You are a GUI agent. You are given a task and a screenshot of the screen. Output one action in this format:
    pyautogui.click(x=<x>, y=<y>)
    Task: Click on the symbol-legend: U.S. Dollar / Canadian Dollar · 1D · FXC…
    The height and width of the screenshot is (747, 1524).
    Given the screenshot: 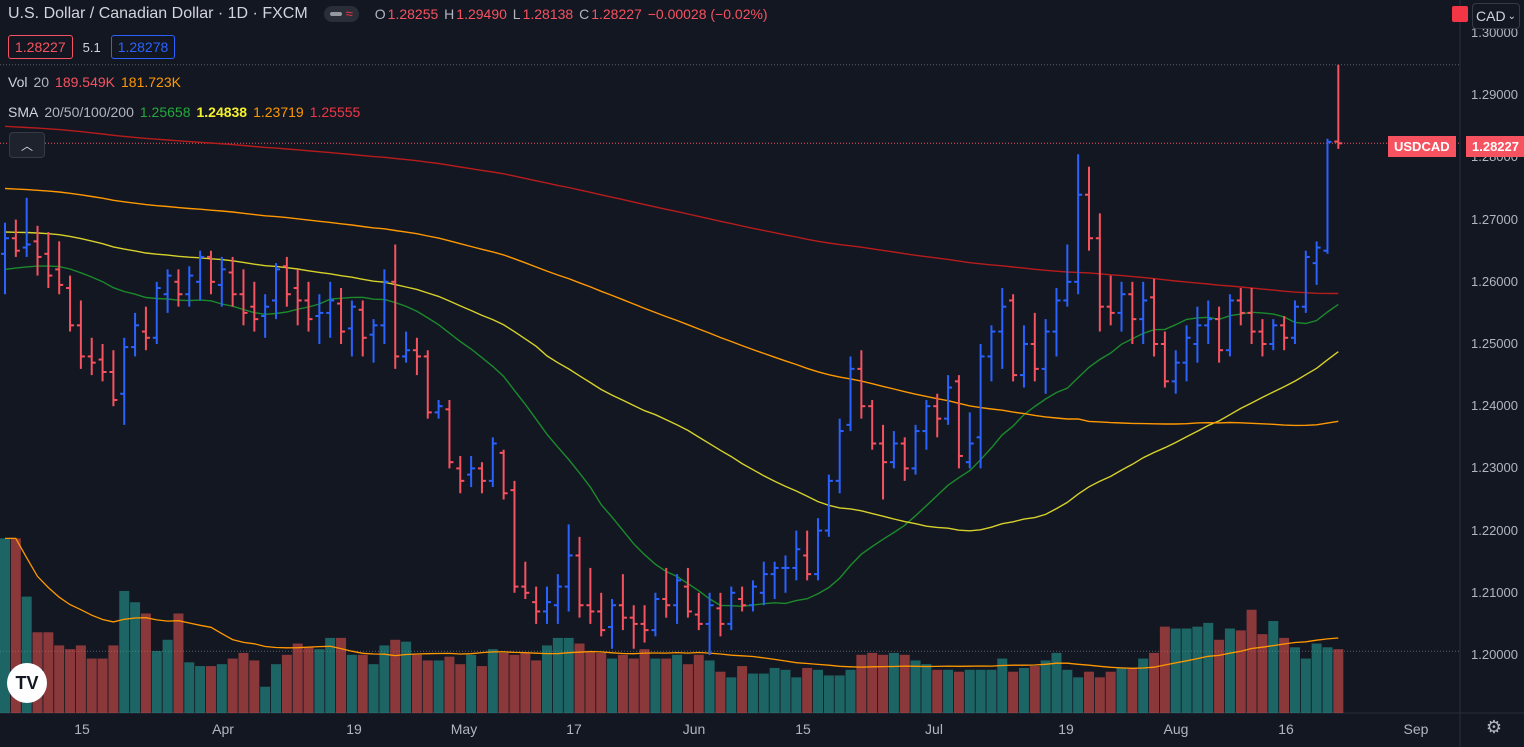 What is the action you would take?
    pyautogui.click(x=389, y=14)
    